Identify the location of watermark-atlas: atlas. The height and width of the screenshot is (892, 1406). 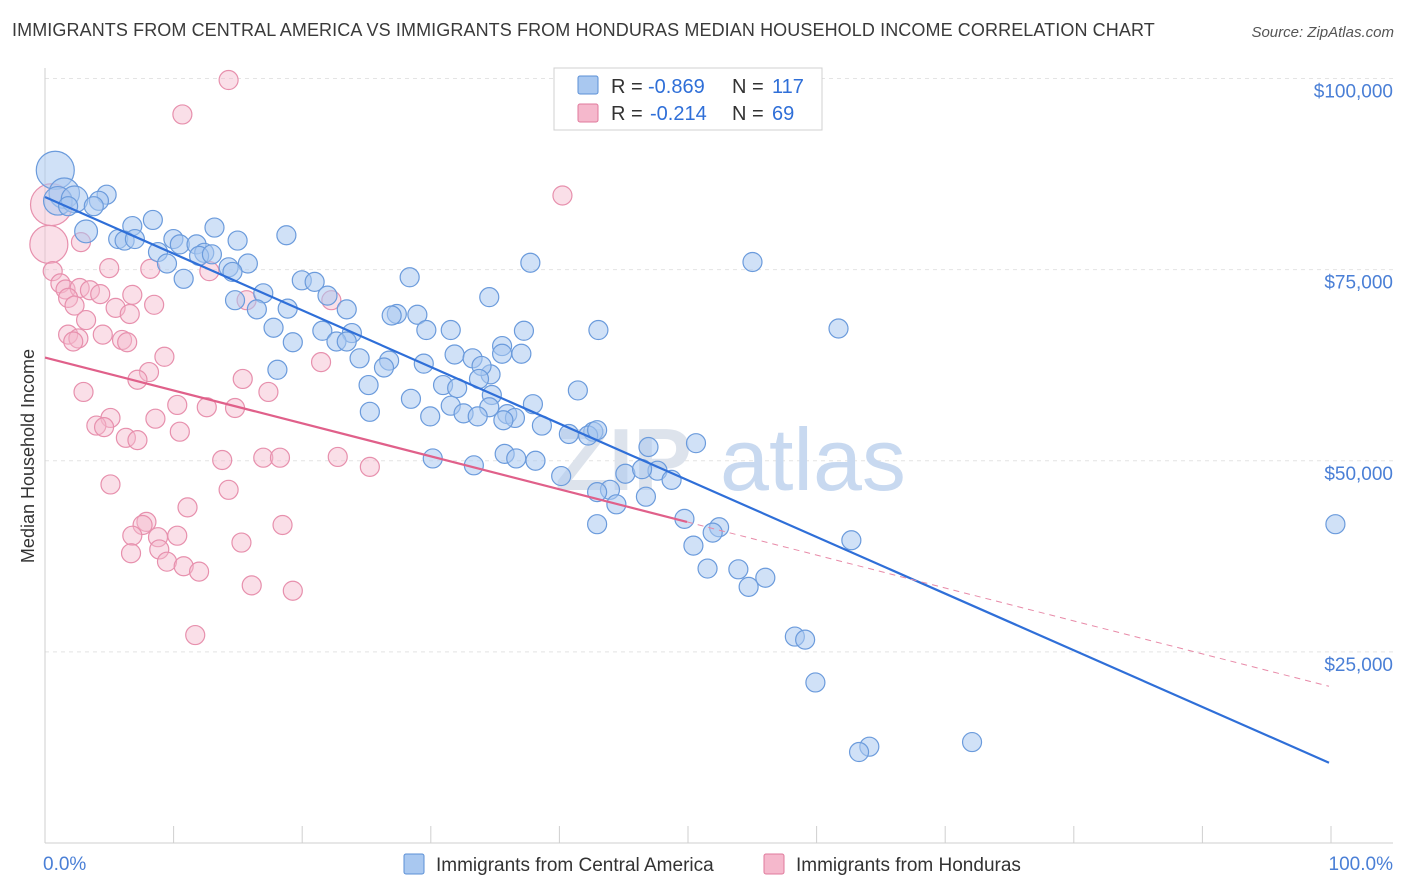
(813, 459).